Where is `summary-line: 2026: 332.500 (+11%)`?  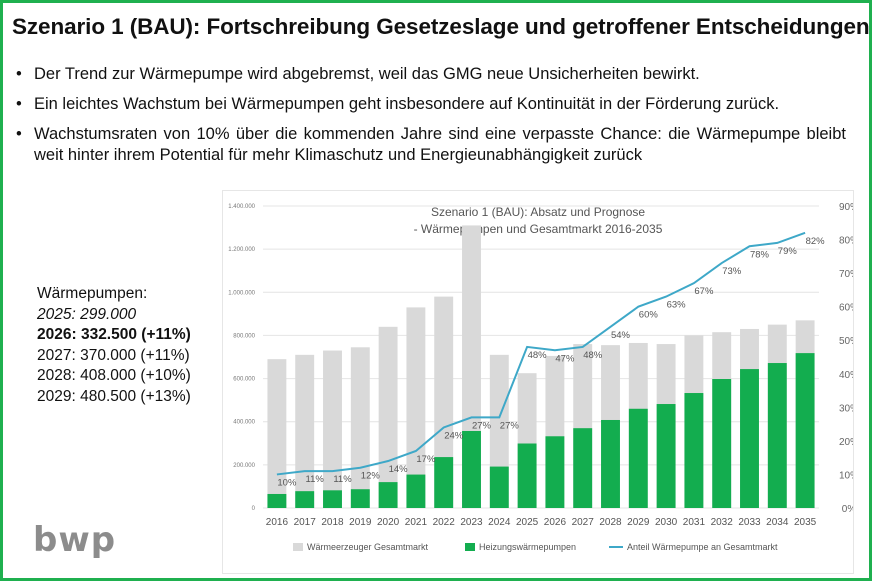 summary-line: 2026: 332.500 (+11%) is located at coordinates (114, 334).